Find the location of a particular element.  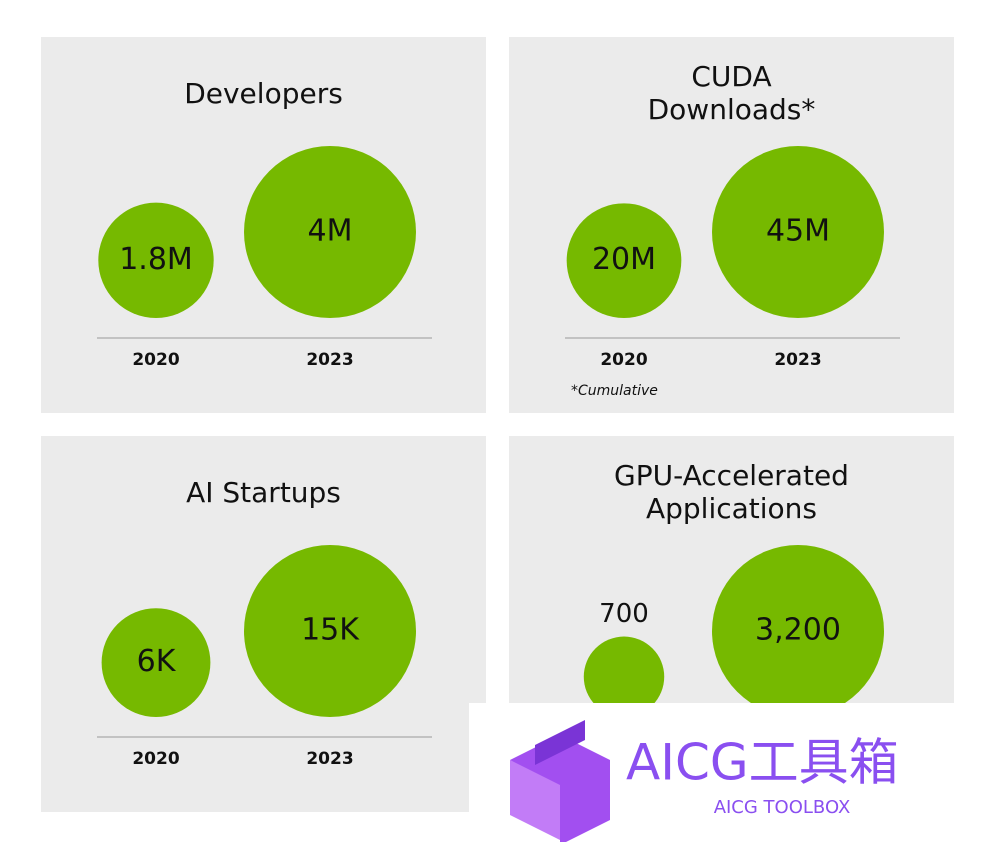

panel-title: CUDA is located at coordinates (731, 76).